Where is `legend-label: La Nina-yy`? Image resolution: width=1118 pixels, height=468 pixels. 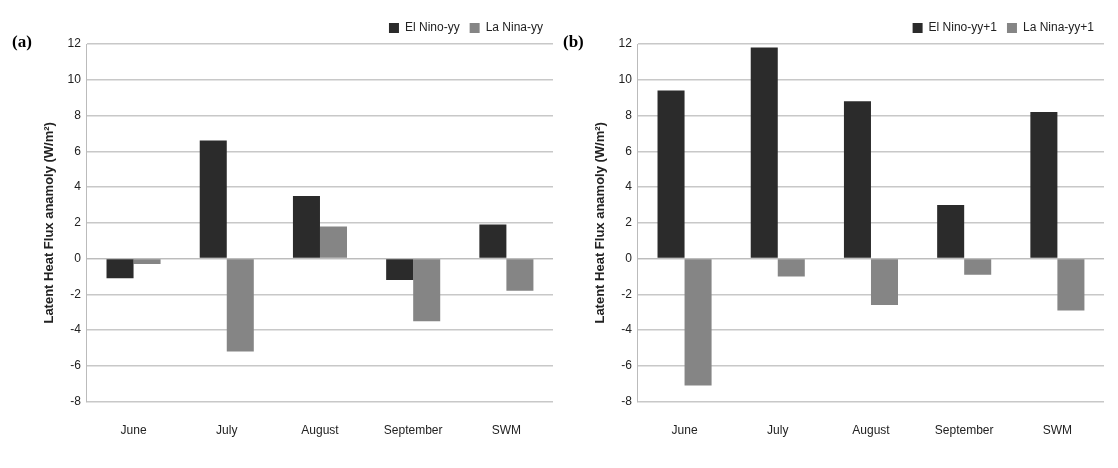 legend-label: La Nina-yy is located at coordinates (514, 27).